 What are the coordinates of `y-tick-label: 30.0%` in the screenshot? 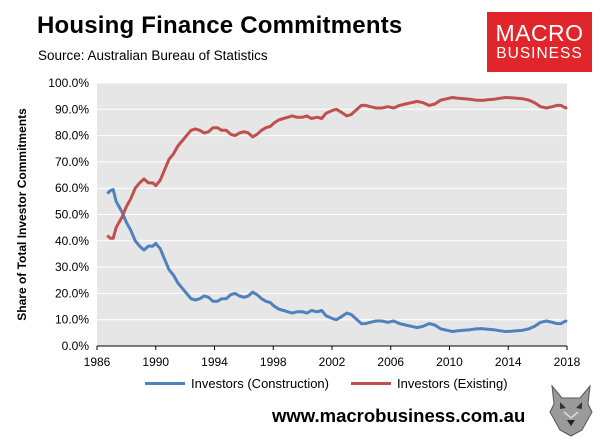 It's located at (72, 267).